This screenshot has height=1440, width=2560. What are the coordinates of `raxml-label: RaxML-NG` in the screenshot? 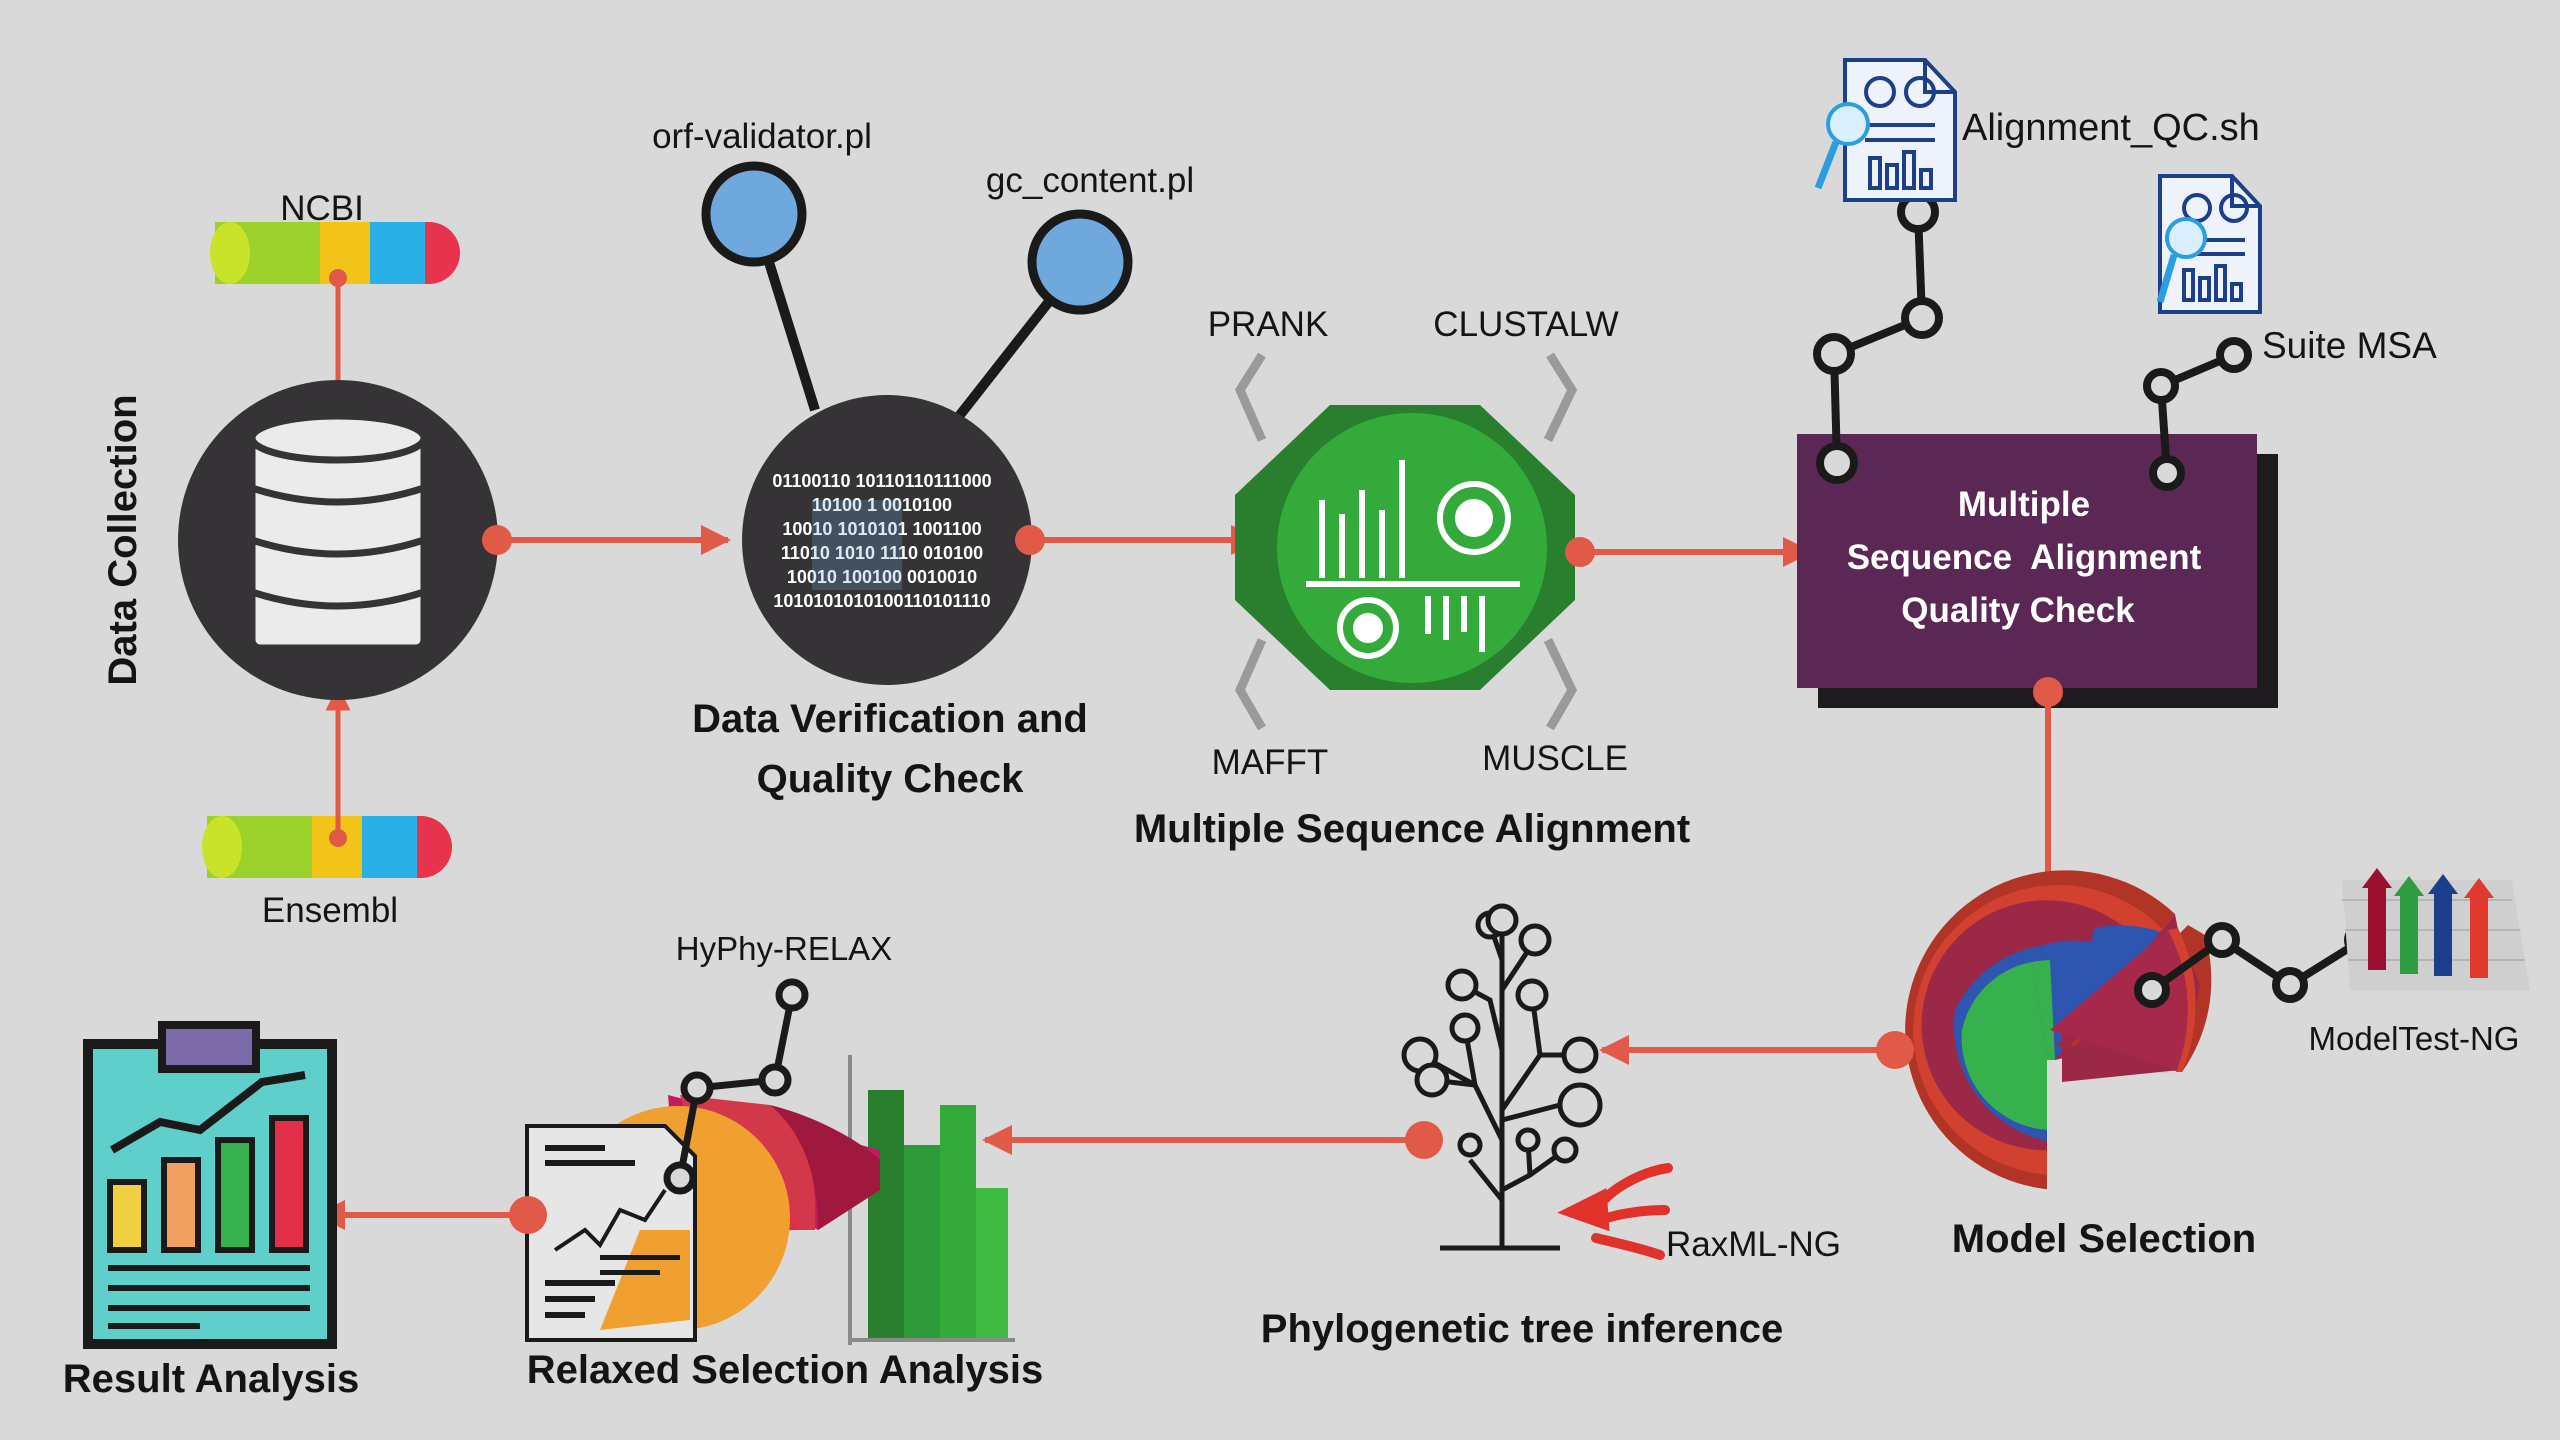 It's located at (1753, 1244).